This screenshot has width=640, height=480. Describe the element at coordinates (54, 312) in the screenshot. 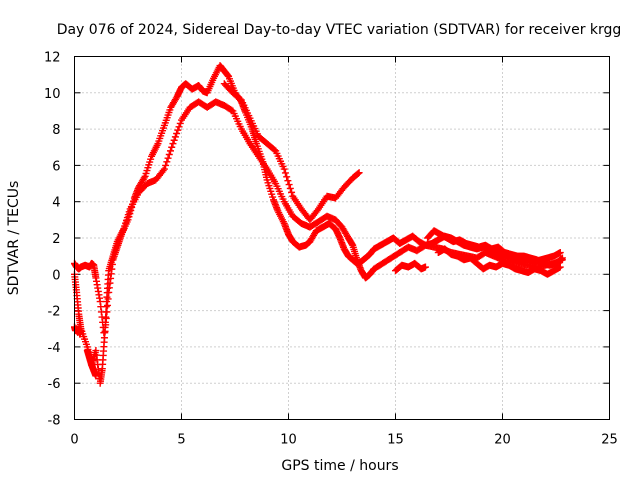

I see `y-tick-label: -2` at that location.